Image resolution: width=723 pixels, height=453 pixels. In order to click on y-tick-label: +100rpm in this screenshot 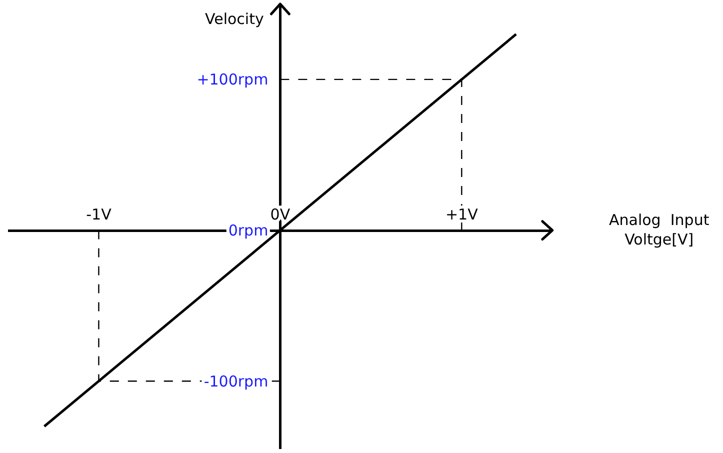, I will do `click(232, 79)`.